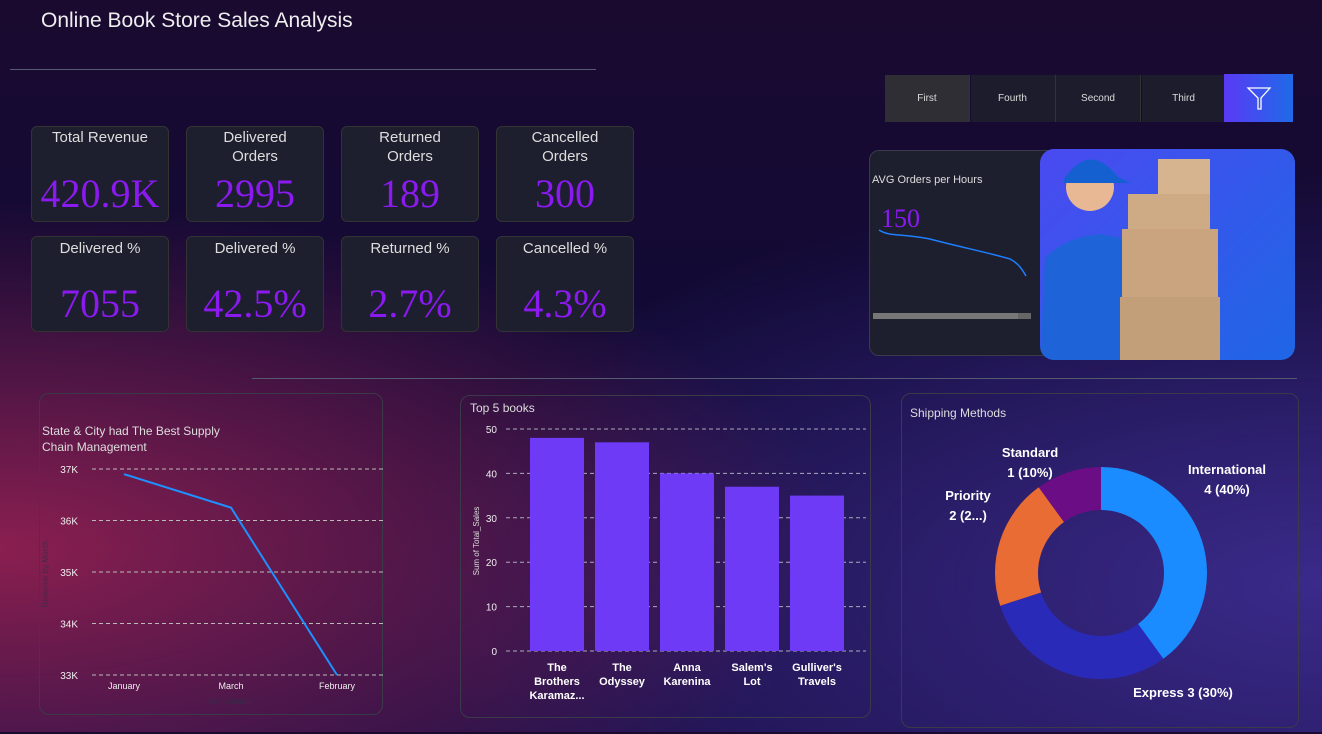  I want to click on kpi-card: Delivered Orders 2995, so click(255, 174).